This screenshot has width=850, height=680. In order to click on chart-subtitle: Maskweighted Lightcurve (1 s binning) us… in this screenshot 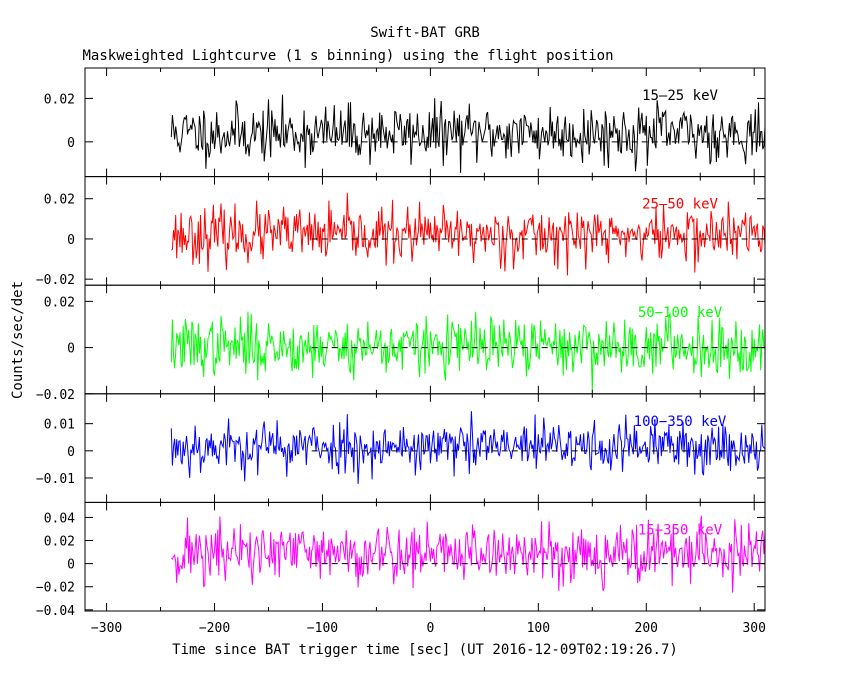, I will do `click(347, 56)`.